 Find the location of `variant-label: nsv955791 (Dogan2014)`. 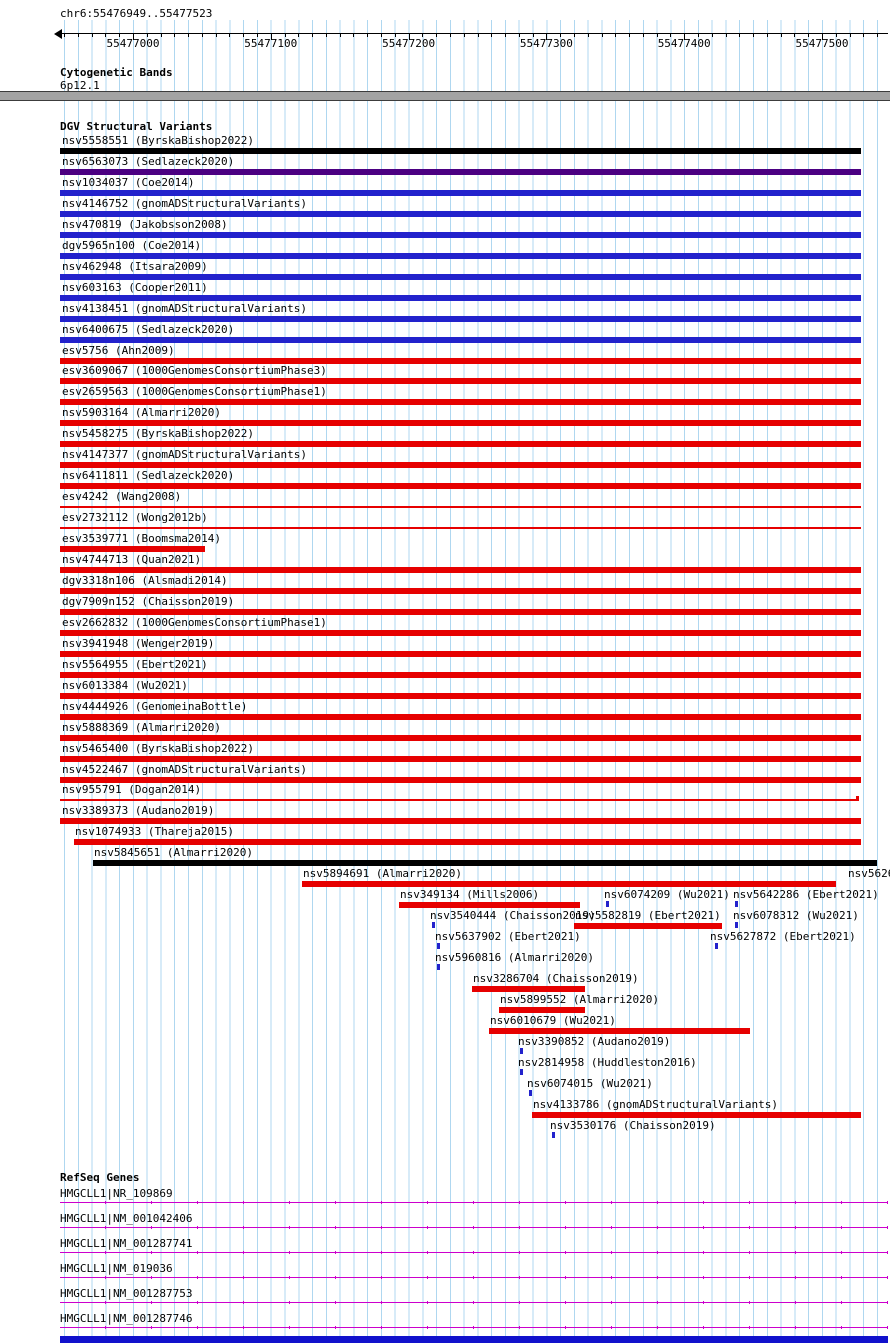

variant-label: nsv955791 (Dogan2014) is located at coordinates (132, 790).